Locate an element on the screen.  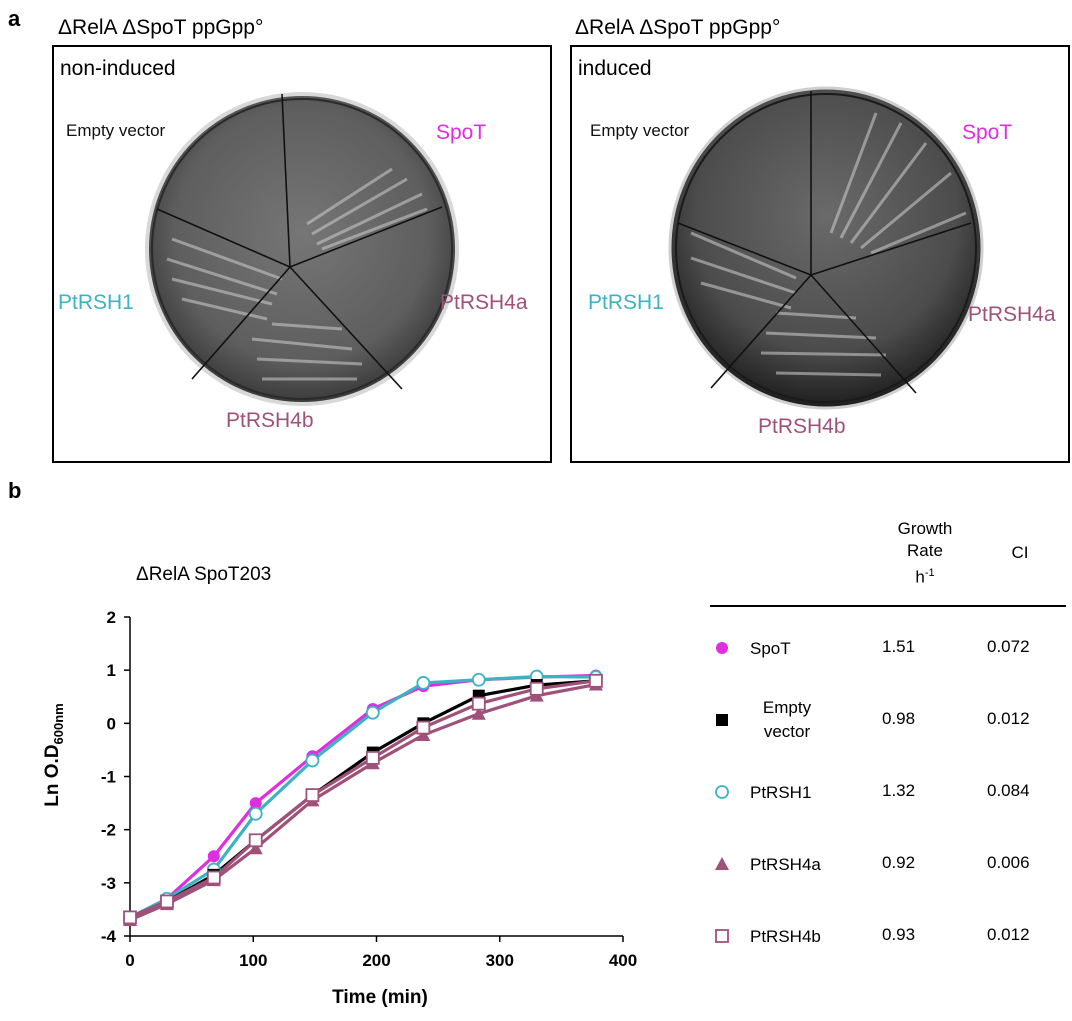
header-unit-sup: -1 is located at coordinates (929, 573).